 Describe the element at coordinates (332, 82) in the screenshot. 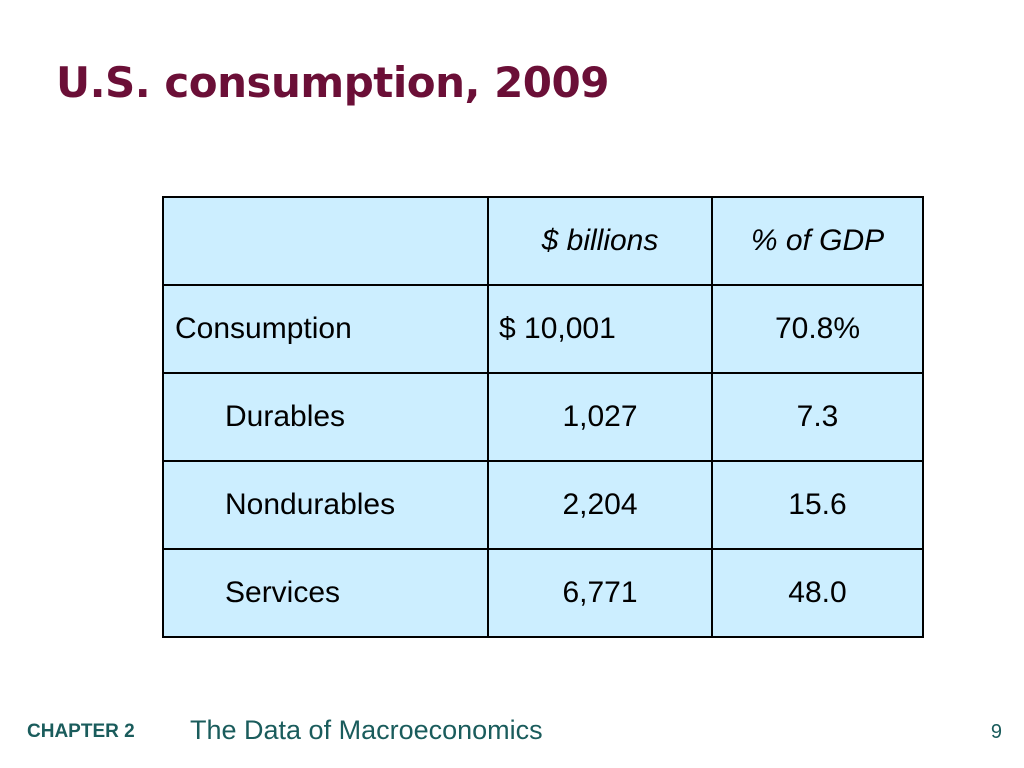

I see `slide-title: U.S. consumption, 2009` at that location.